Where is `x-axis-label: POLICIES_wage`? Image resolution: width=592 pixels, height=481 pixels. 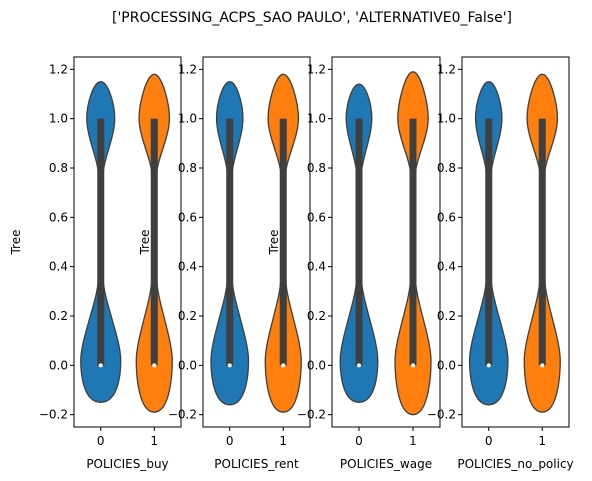
x-axis-label: POLICIES_wage is located at coordinates (386, 464).